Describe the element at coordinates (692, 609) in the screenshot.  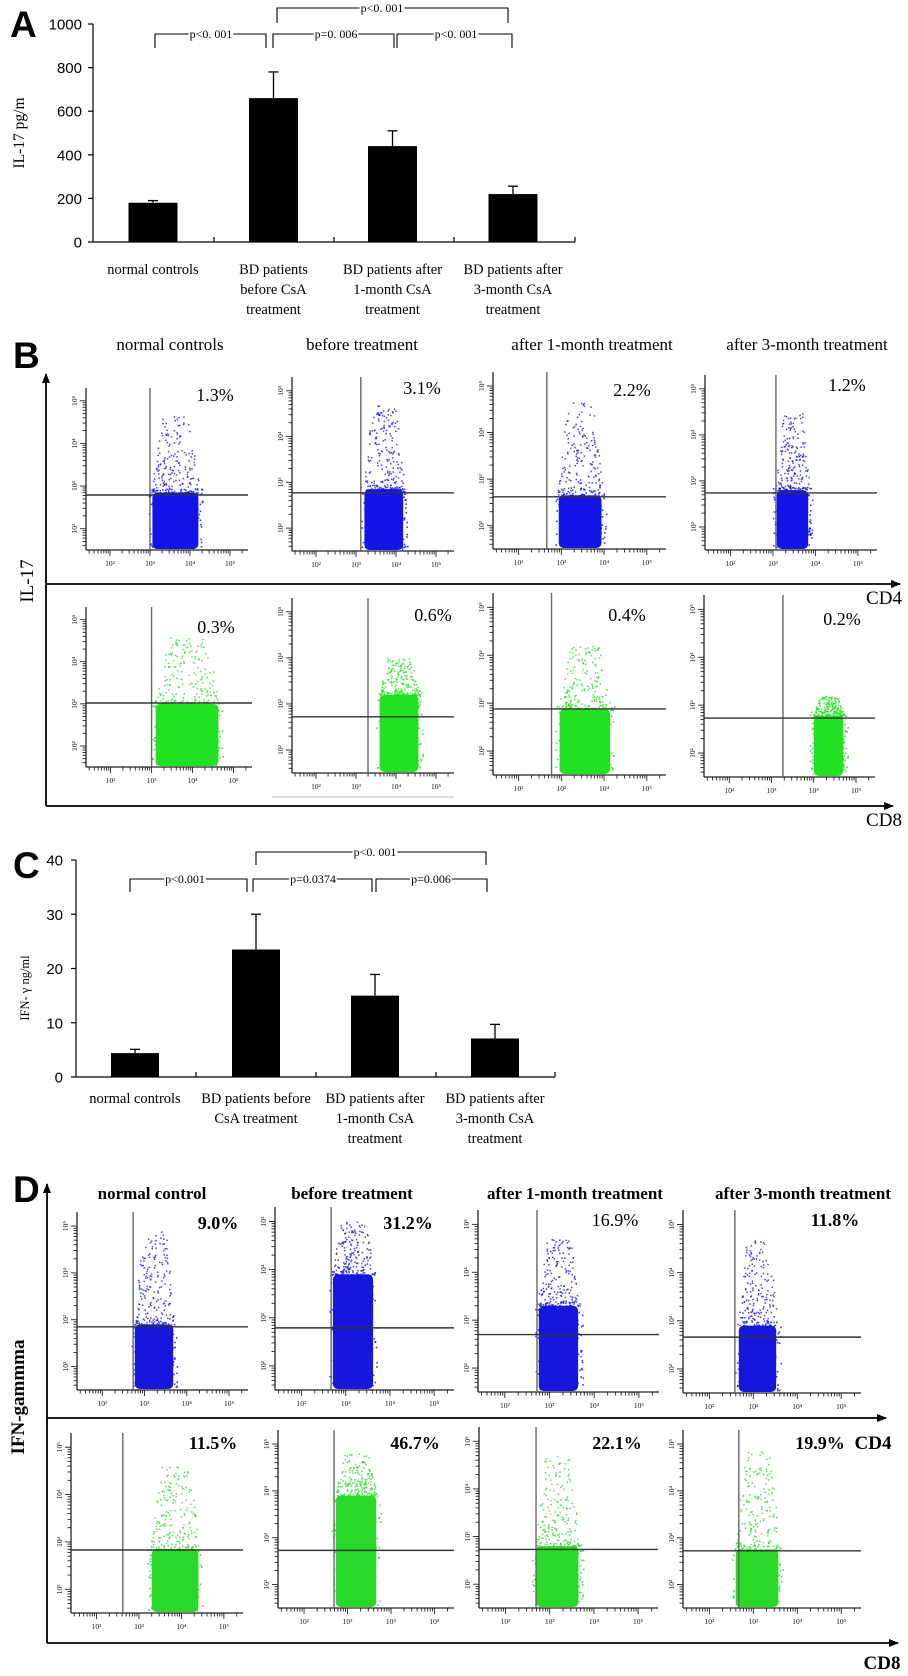
I see `y-tick-label: 10⁵` at that location.